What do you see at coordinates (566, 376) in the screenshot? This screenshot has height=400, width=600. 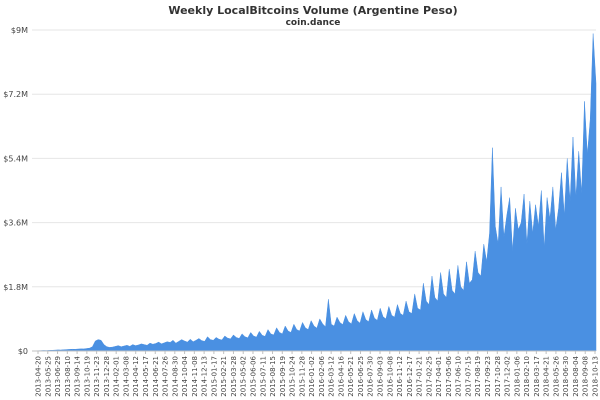 I see `x-tick-label: 2018-06-30` at bounding box center [566, 376].